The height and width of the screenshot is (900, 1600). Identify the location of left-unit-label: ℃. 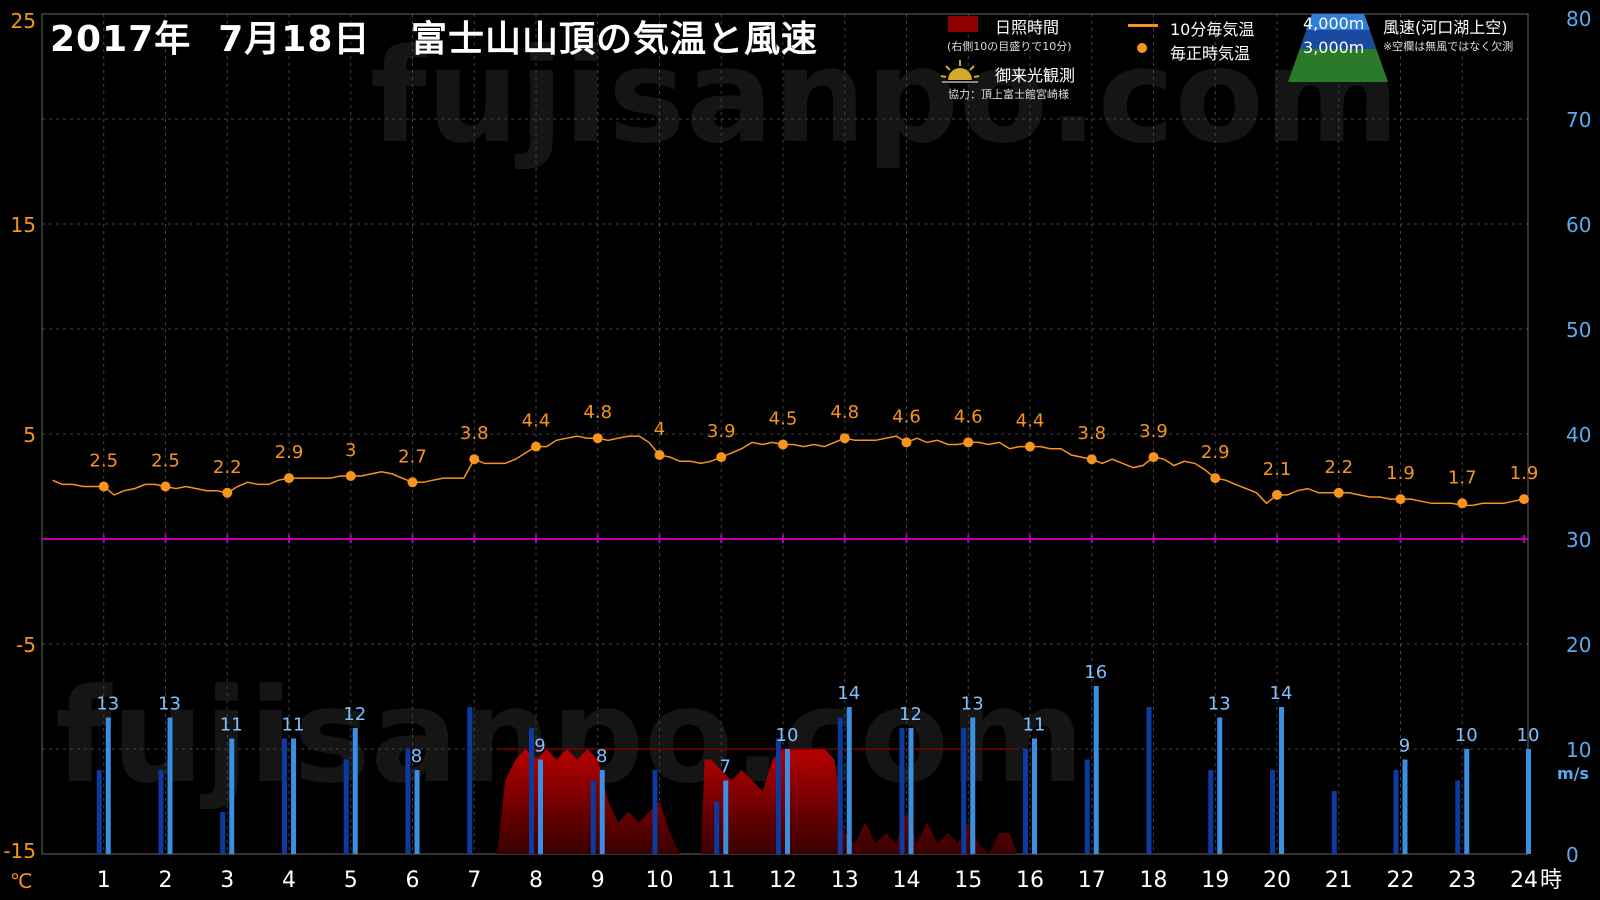
(21, 881).